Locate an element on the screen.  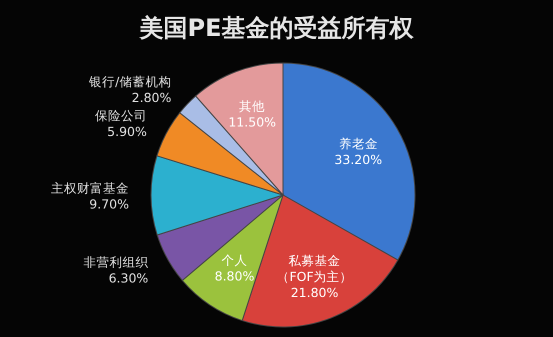
data-label: 6.30% is located at coordinates (128, 278).